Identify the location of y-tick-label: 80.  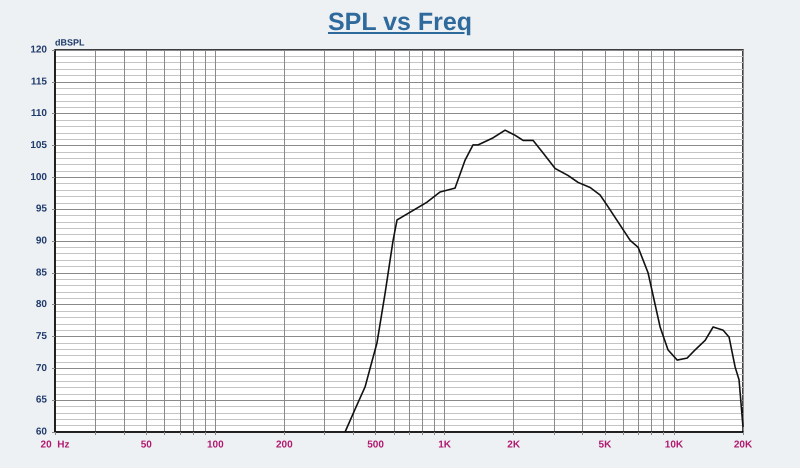
(42, 304).